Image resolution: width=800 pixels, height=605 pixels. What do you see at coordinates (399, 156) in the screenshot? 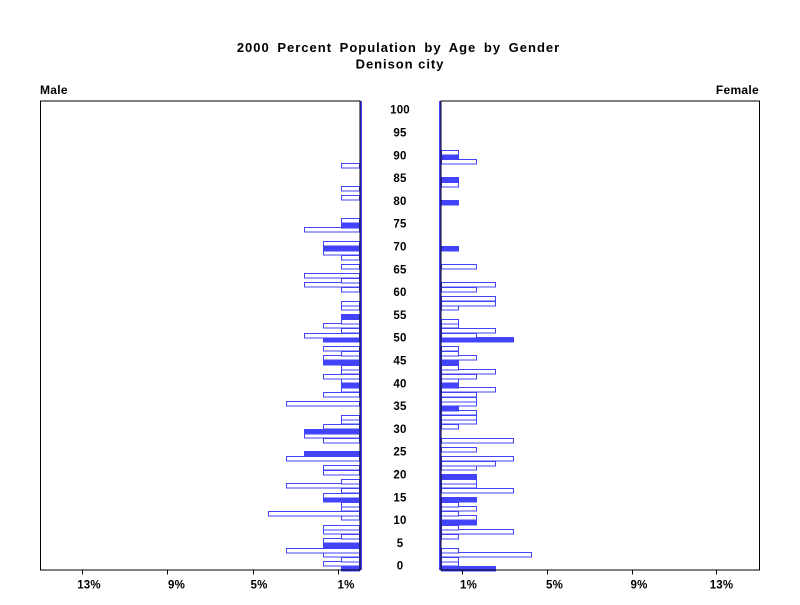
I see `svg-text: 90` at bounding box center [399, 156].